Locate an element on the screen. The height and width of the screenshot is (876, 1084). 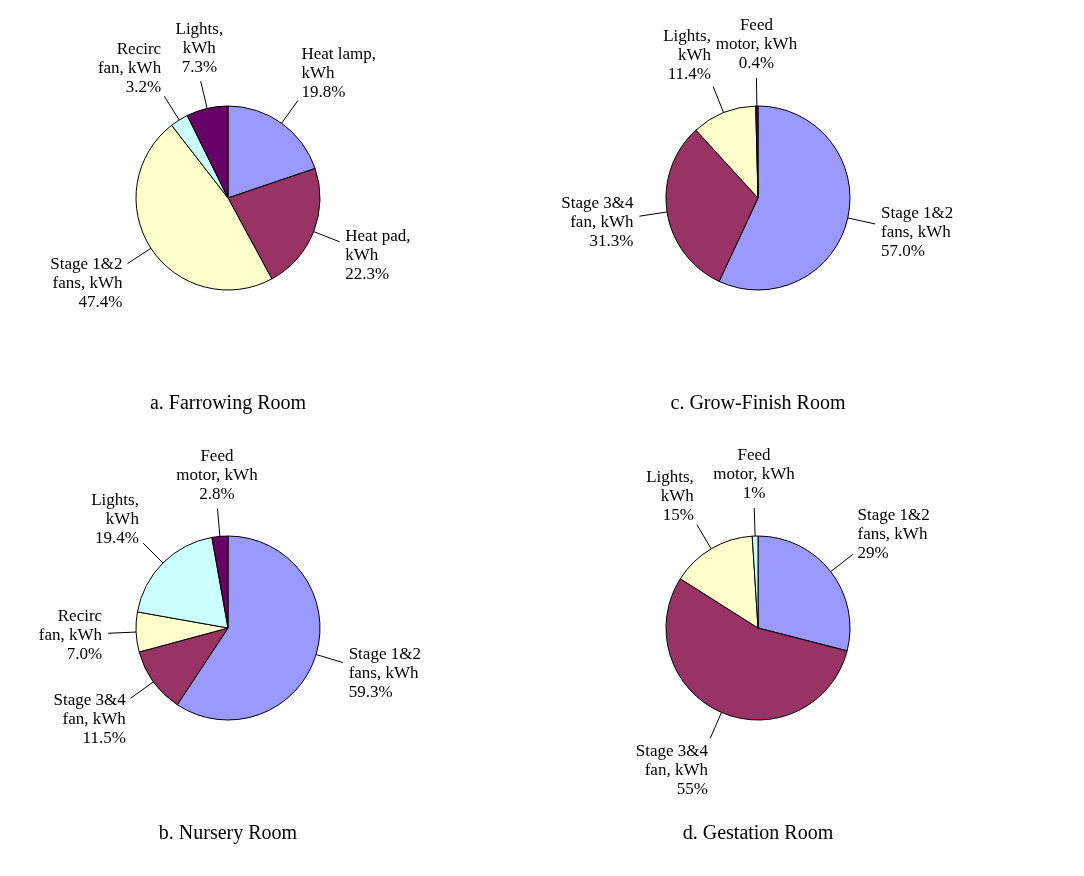
data-label: 55% is located at coordinates (692, 789).